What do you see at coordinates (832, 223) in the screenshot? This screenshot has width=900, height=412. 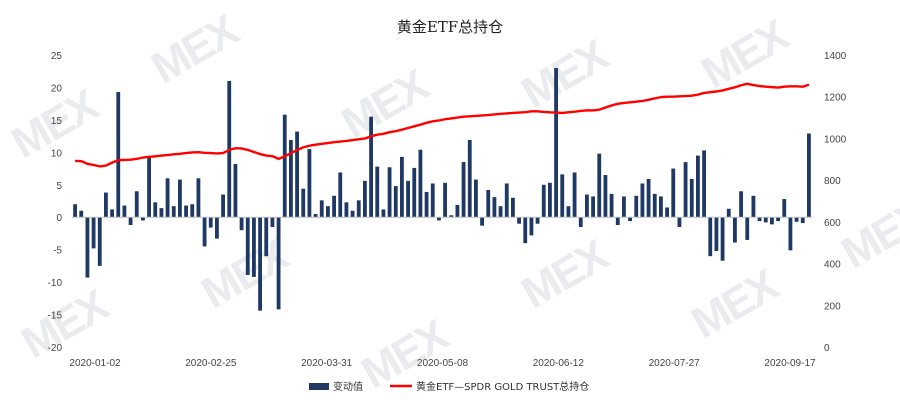 I see `y-right-tick-label: 600` at bounding box center [832, 223].